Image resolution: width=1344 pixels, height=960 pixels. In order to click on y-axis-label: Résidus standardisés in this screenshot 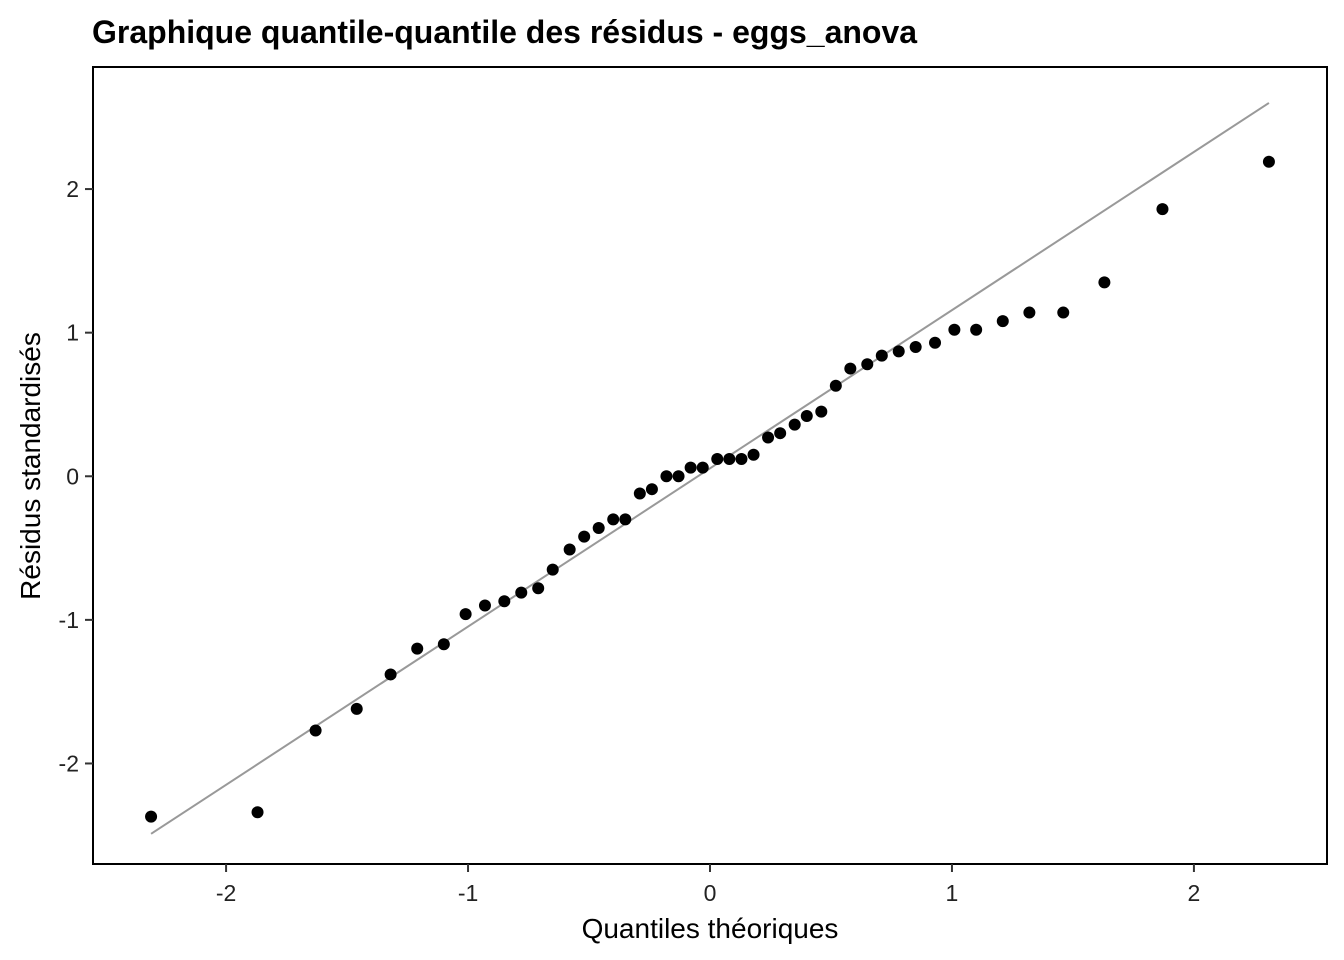, I will do `click(30, 466)`.